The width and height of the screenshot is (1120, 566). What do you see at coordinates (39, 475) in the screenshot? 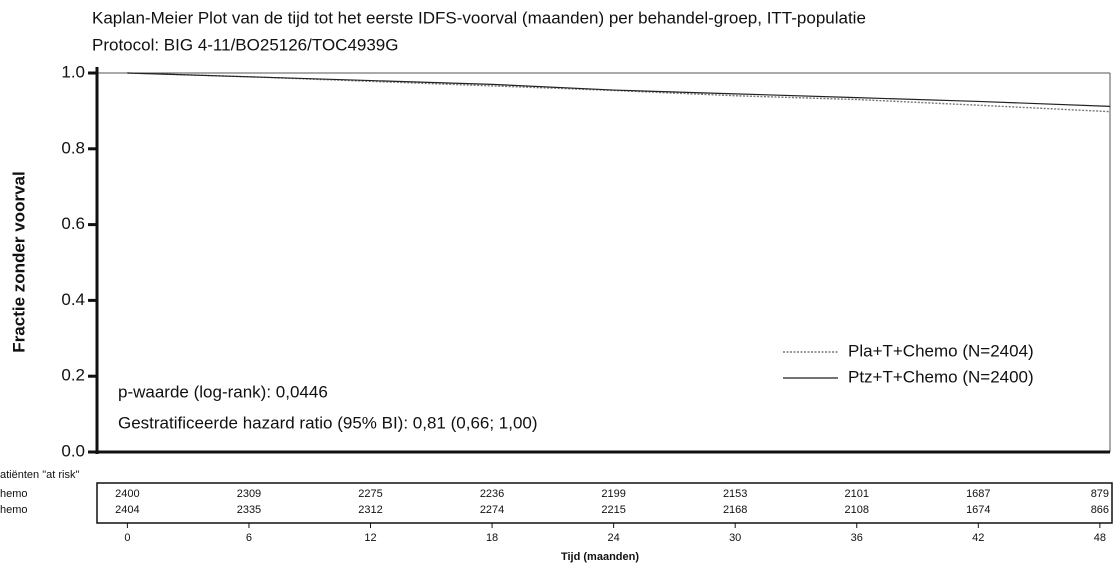
I see `risk-table-title: atiënten "at risk"` at bounding box center [39, 475].